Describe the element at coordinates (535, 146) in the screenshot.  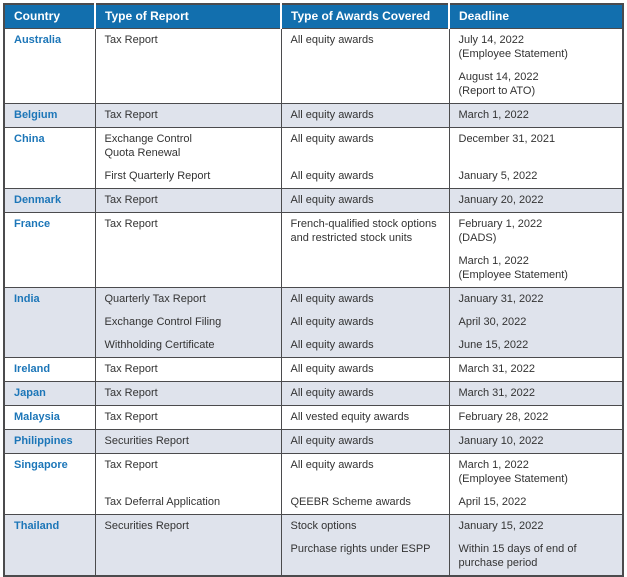
I see `deadline-cell: December 31, 2021` at that location.